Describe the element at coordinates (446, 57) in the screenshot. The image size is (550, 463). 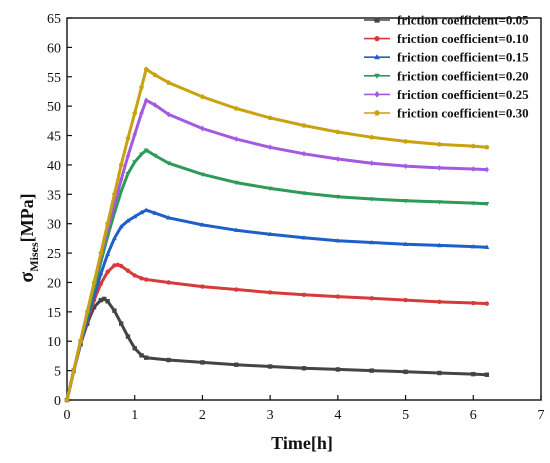
I see `legend-item: friction coefficient=0.15` at that location.